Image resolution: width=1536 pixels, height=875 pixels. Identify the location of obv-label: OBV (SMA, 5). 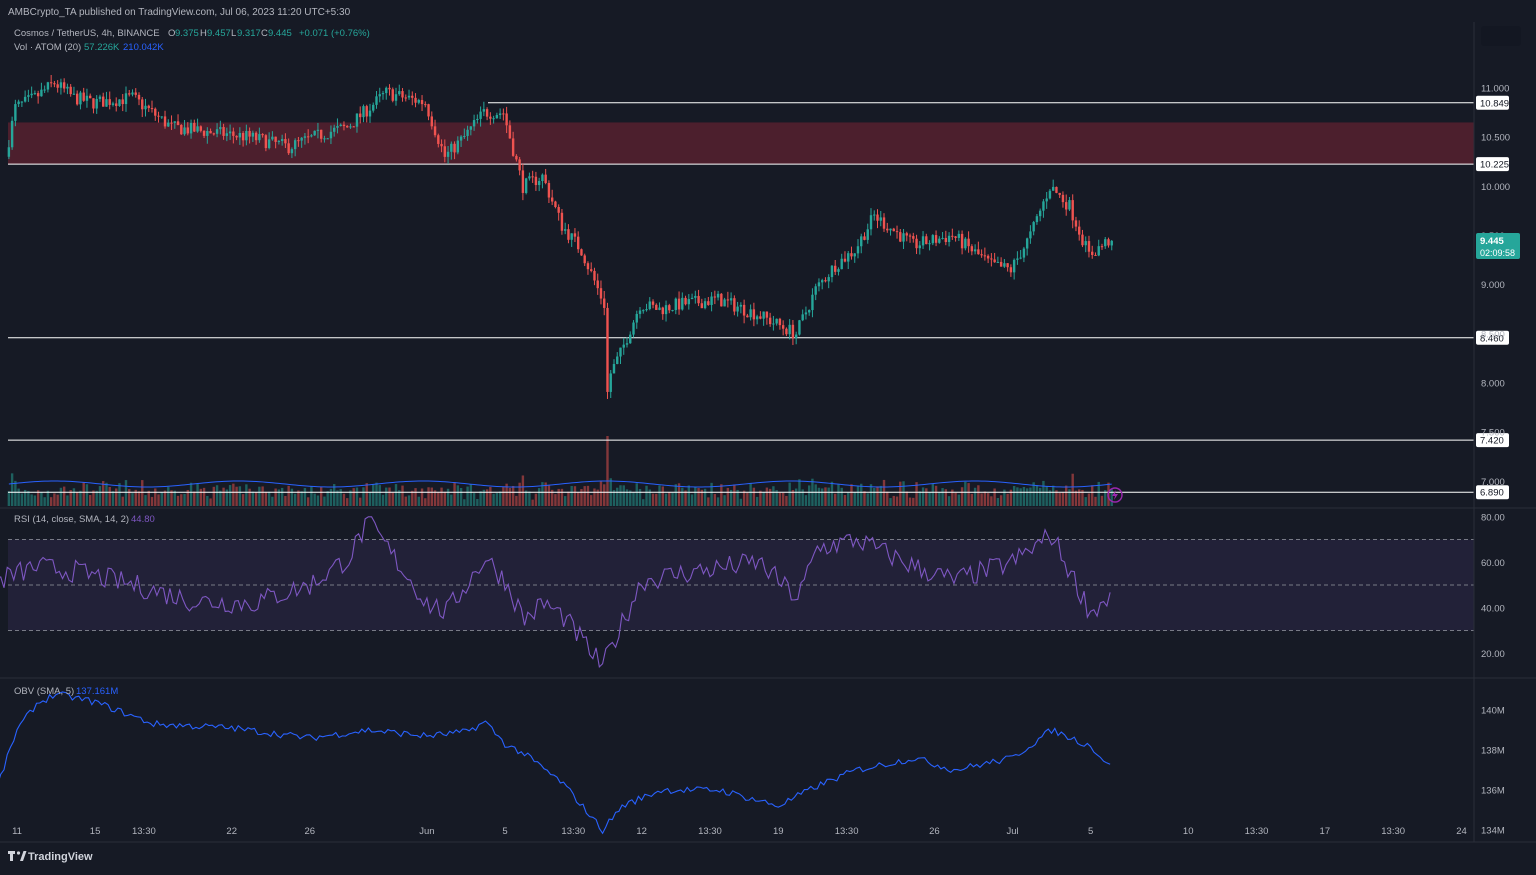
(44, 691).